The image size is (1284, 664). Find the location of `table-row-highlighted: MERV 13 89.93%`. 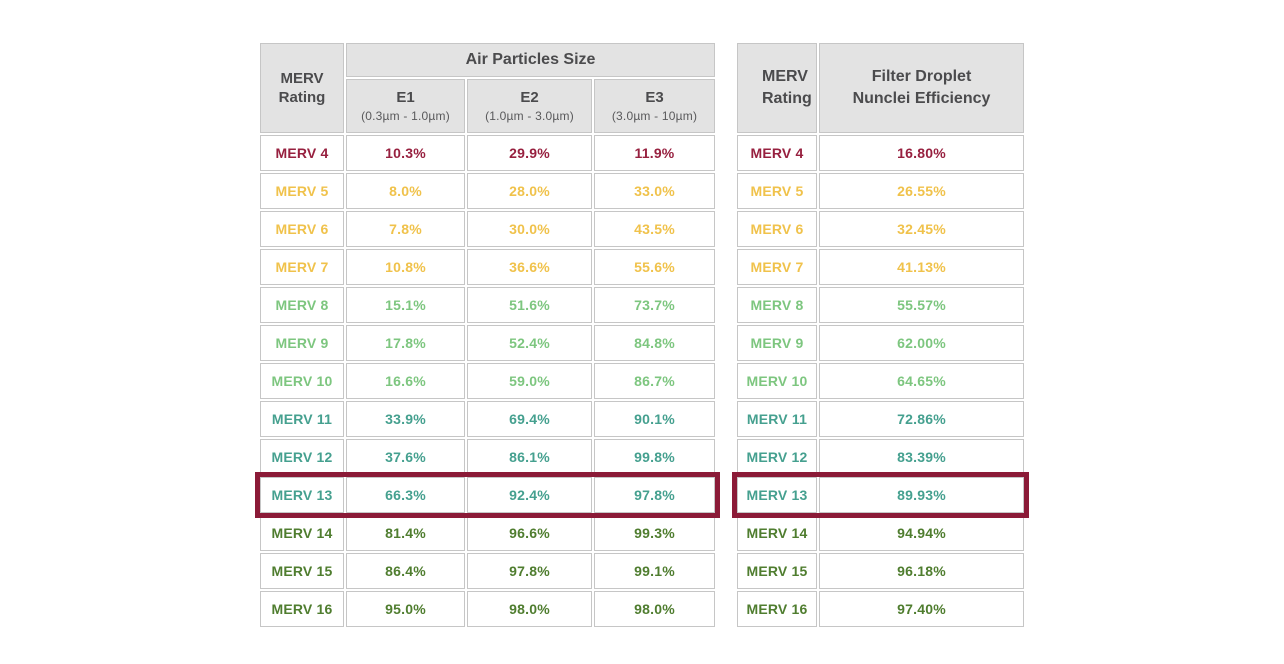

table-row-highlighted: MERV 13 89.93% is located at coordinates (880, 495).